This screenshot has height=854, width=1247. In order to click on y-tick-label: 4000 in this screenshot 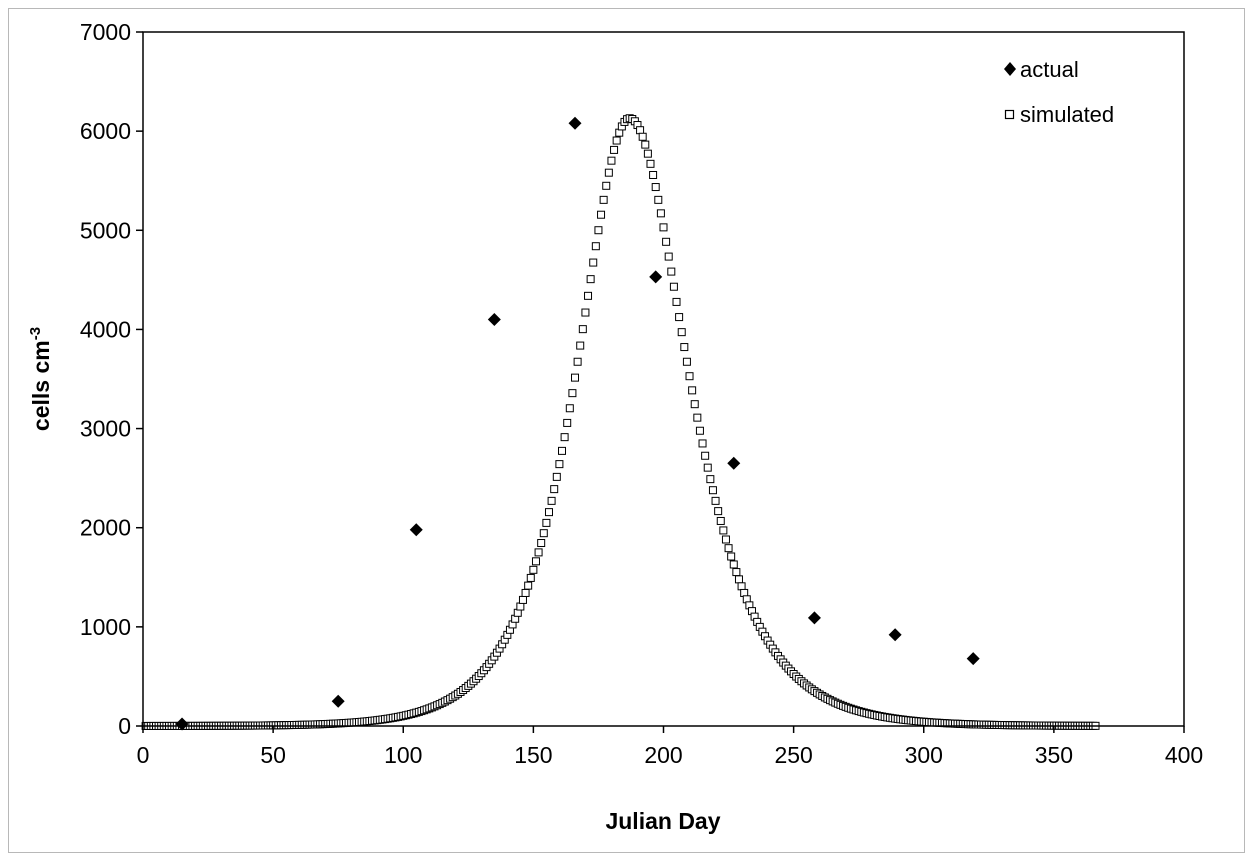, I will do `click(105, 329)`.